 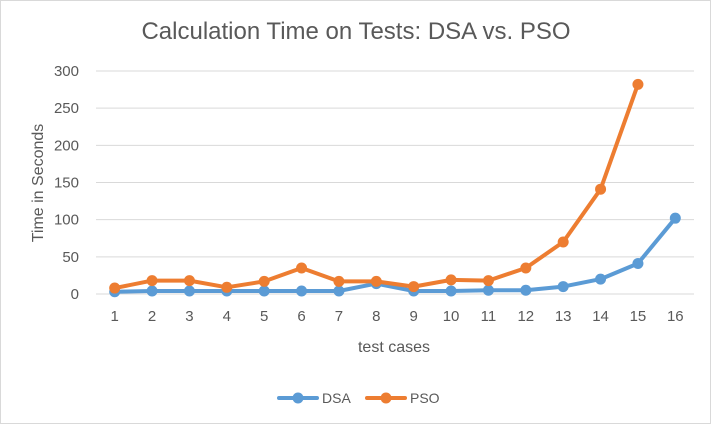 I want to click on x-tick-label: 15, so click(x=638, y=316).